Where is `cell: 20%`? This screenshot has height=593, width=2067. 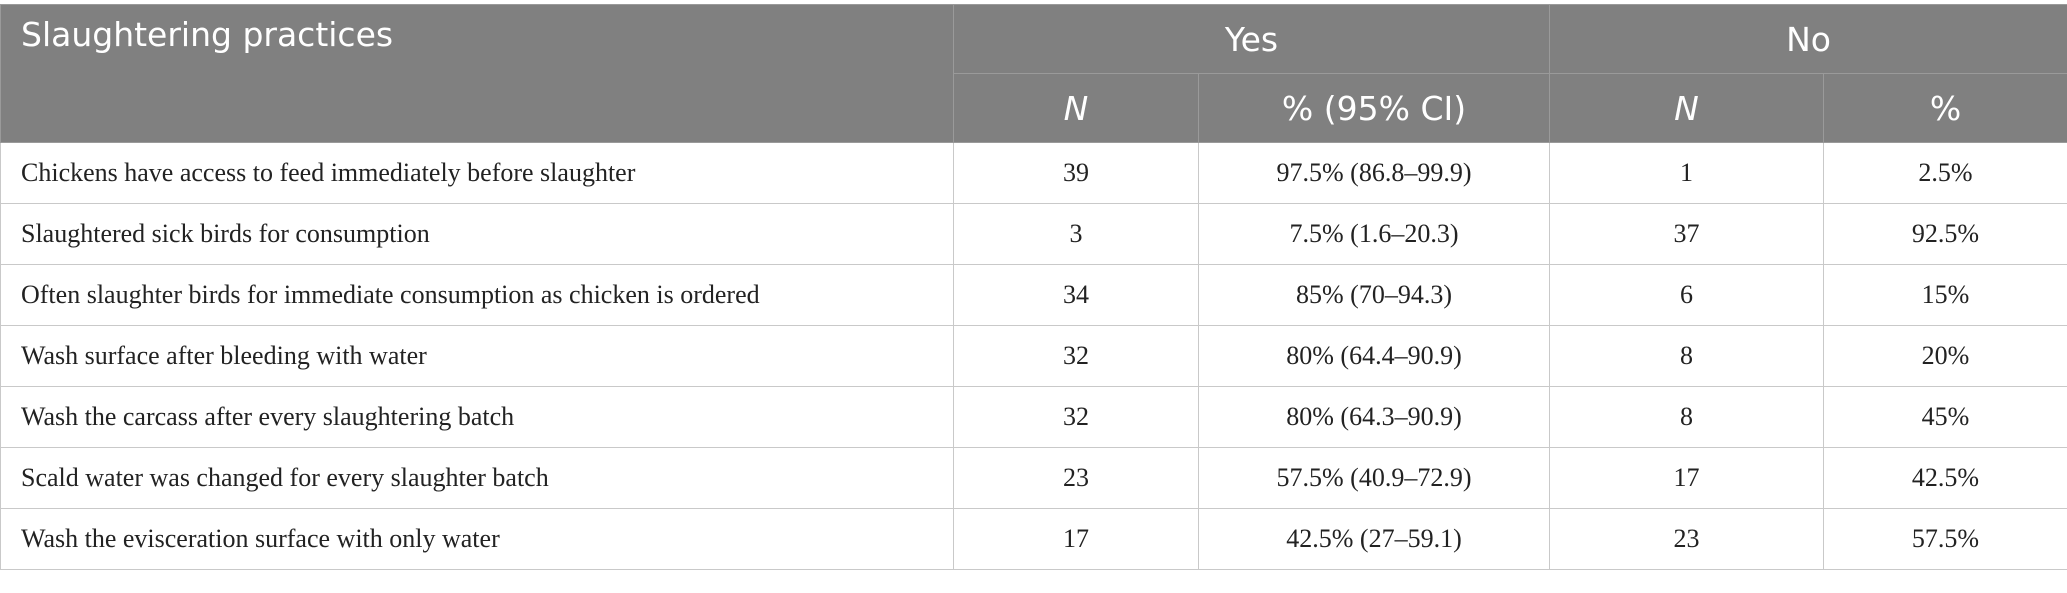
cell: 20% is located at coordinates (1945, 356).